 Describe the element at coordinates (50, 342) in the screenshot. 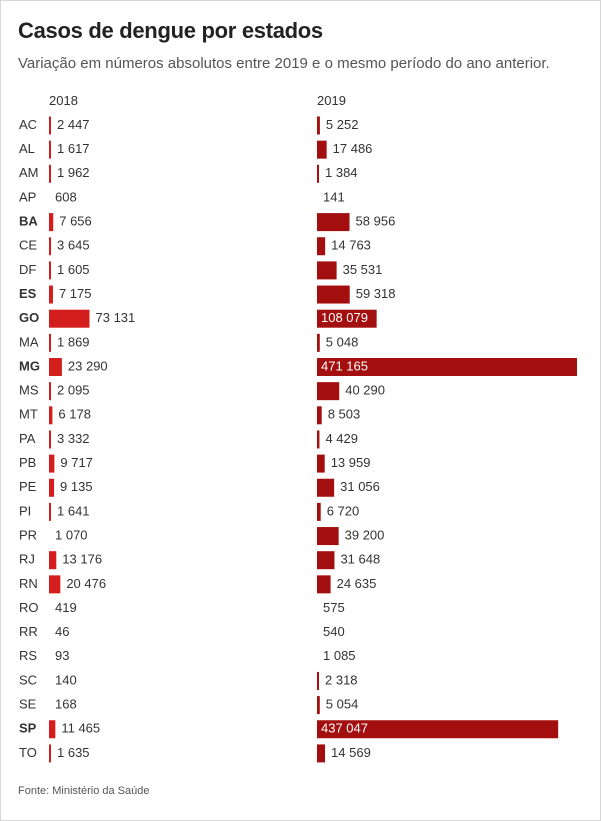

I see `bar-2018-ma` at that location.